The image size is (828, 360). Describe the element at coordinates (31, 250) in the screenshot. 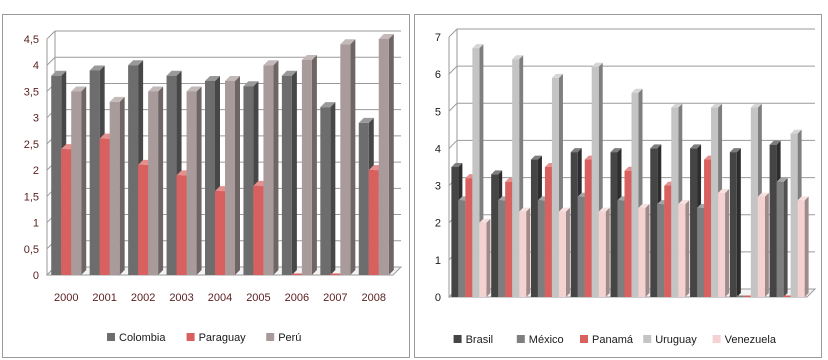

I see `y-tick-label: 0,5` at that location.